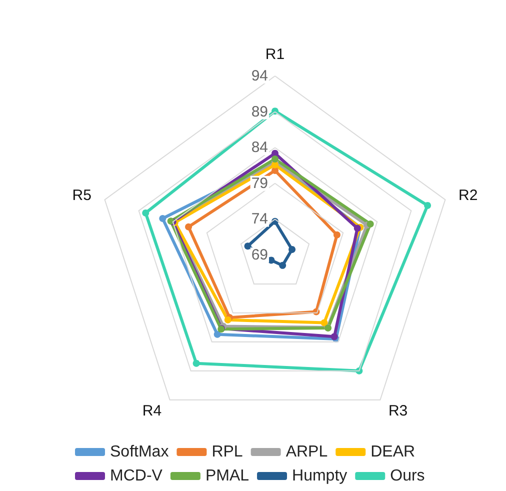 This screenshot has height=491, width=506. I want to click on legend-label: ARPL, so click(307, 452).